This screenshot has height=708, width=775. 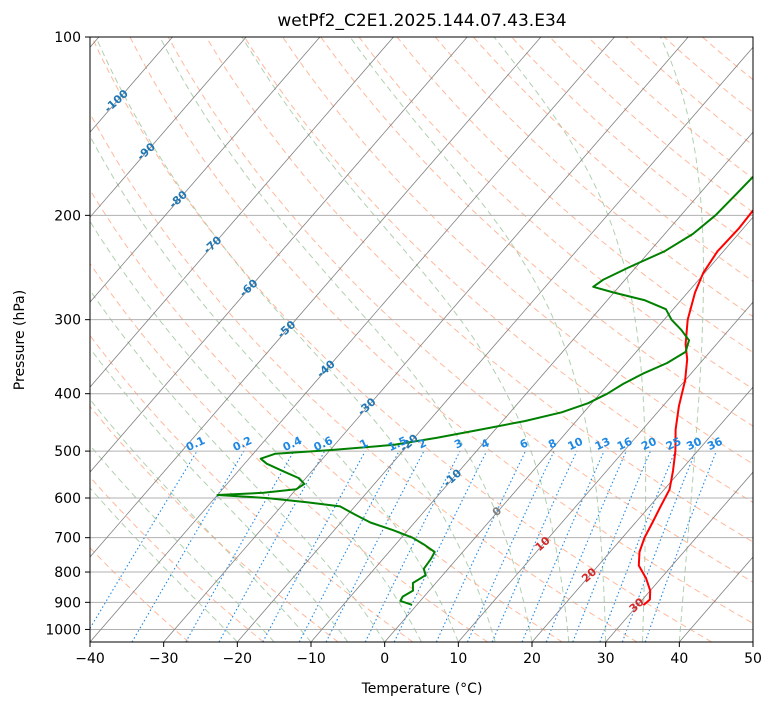 I want to click on y-tick-label: 500, so click(x=67, y=452).